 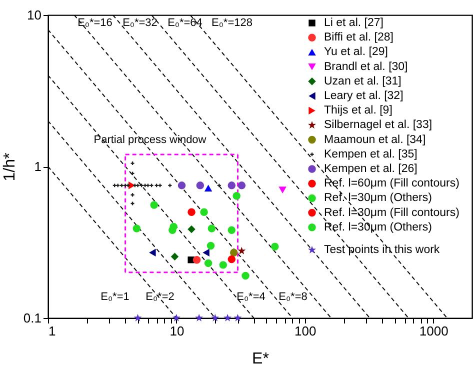 I want to click on x-tick-label: 100, so click(x=305, y=331).